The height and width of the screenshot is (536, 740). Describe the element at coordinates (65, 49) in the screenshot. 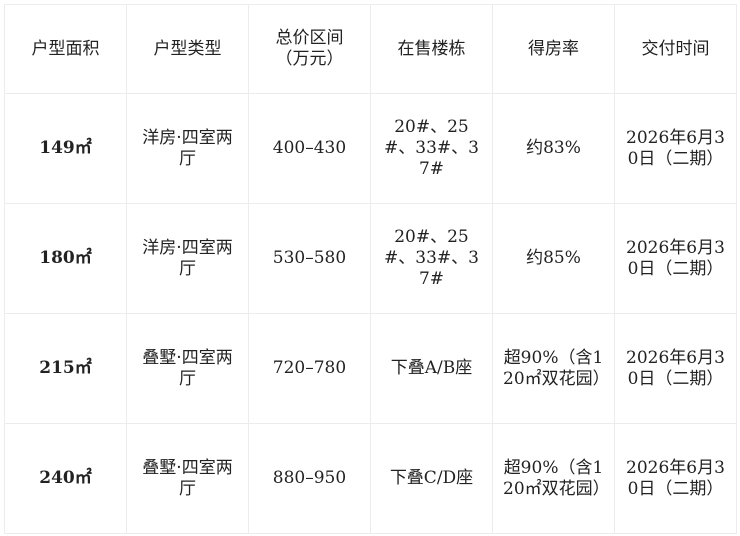

I see `header-area: 户型面积` at that location.